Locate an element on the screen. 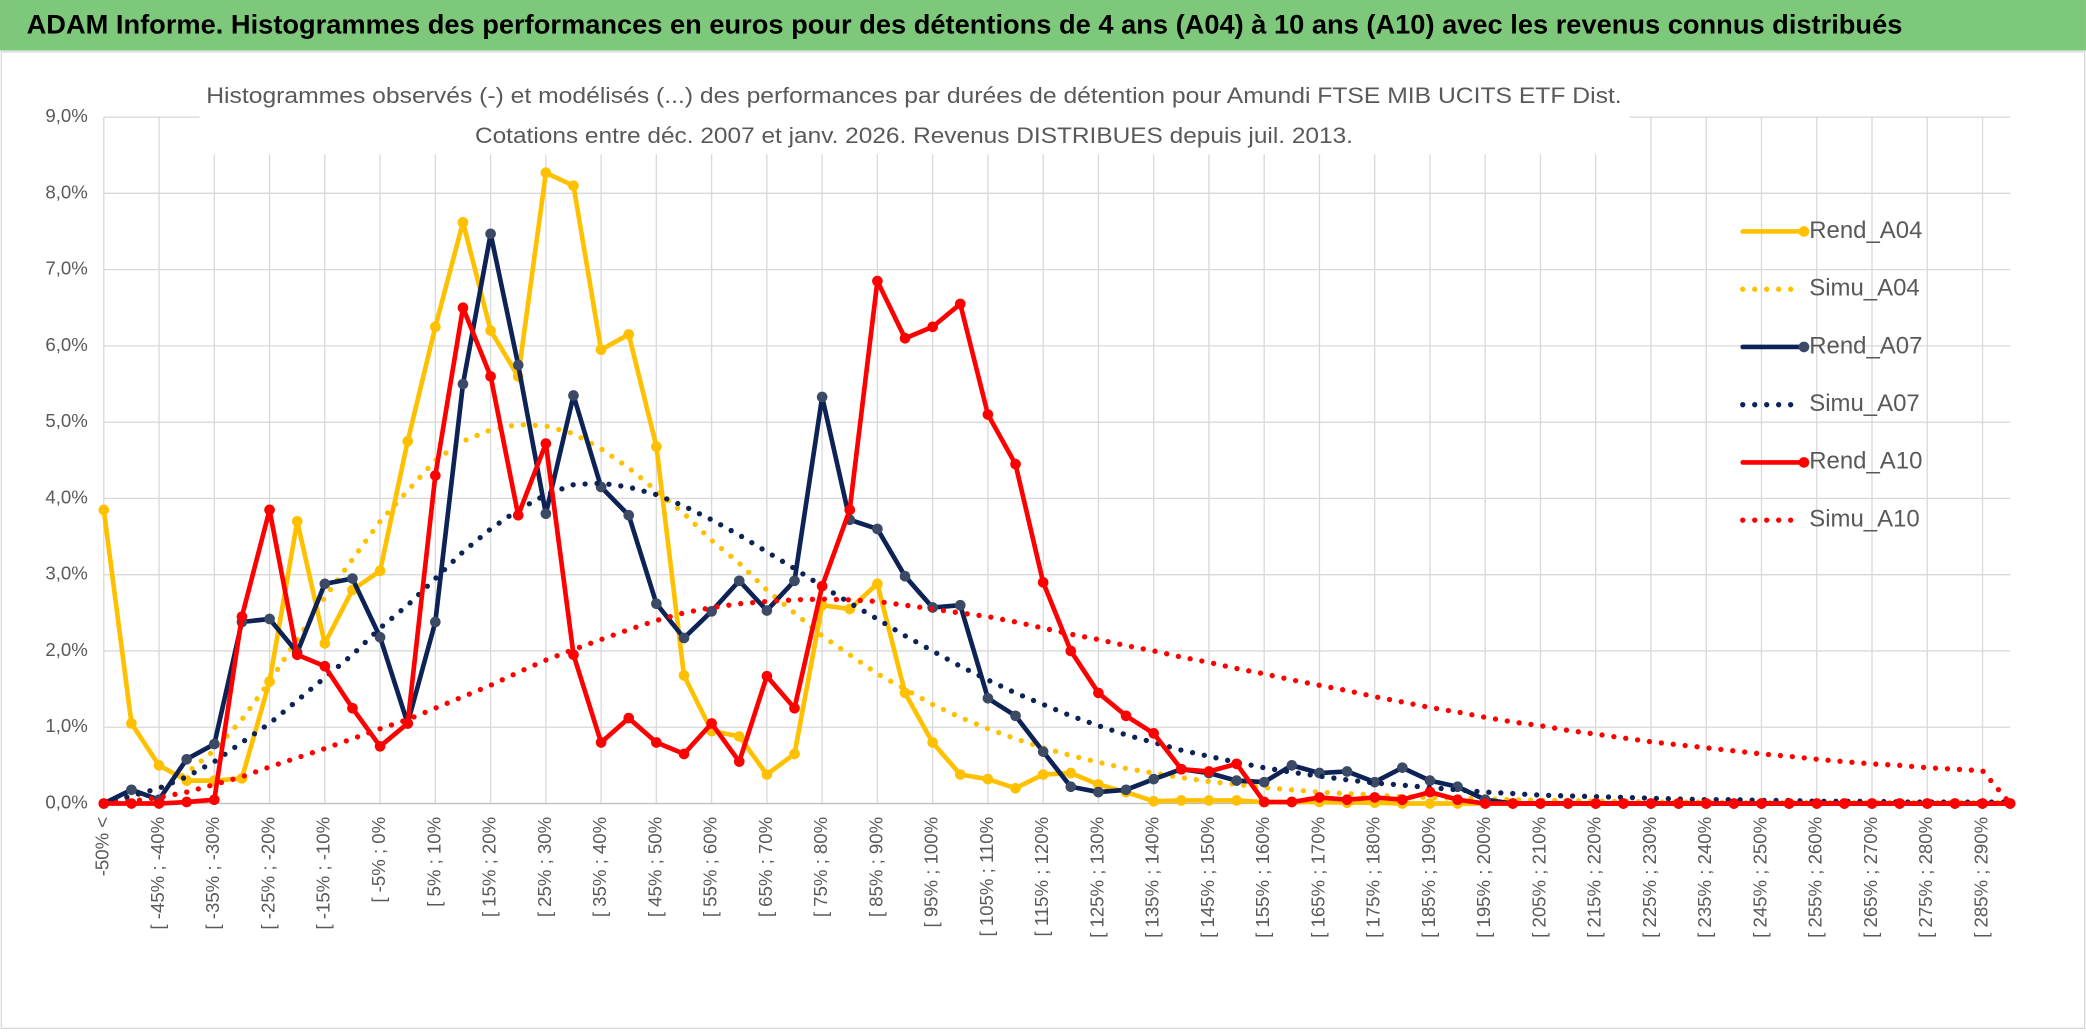 The width and height of the screenshot is (2086, 1036). y-tick-label: 8,0% is located at coordinates (66, 191).